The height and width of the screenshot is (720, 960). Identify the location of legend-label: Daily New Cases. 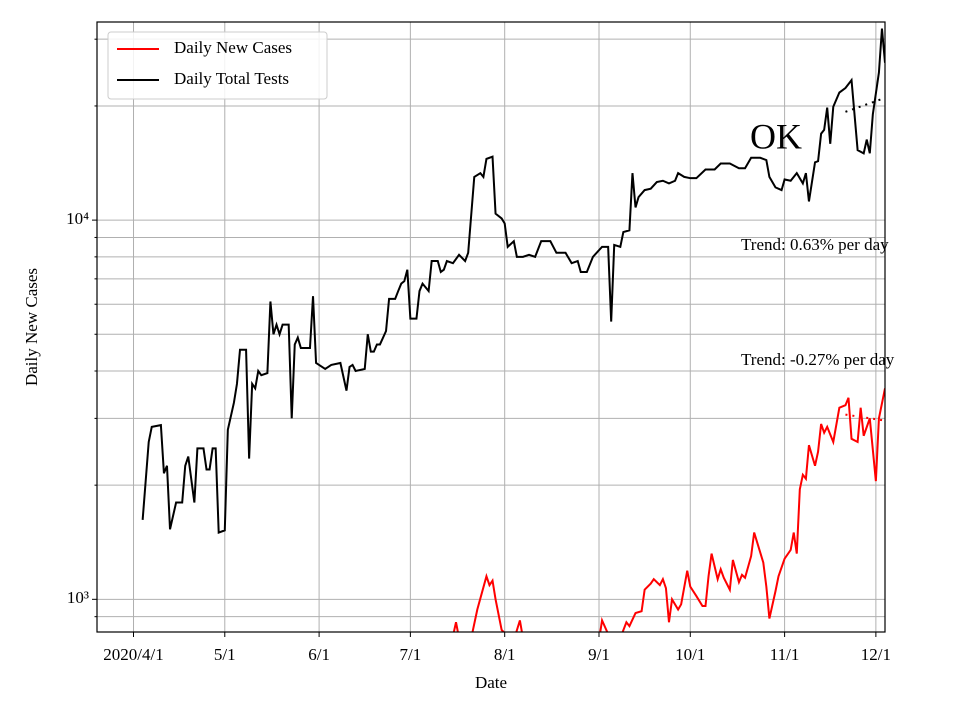
(233, 47).